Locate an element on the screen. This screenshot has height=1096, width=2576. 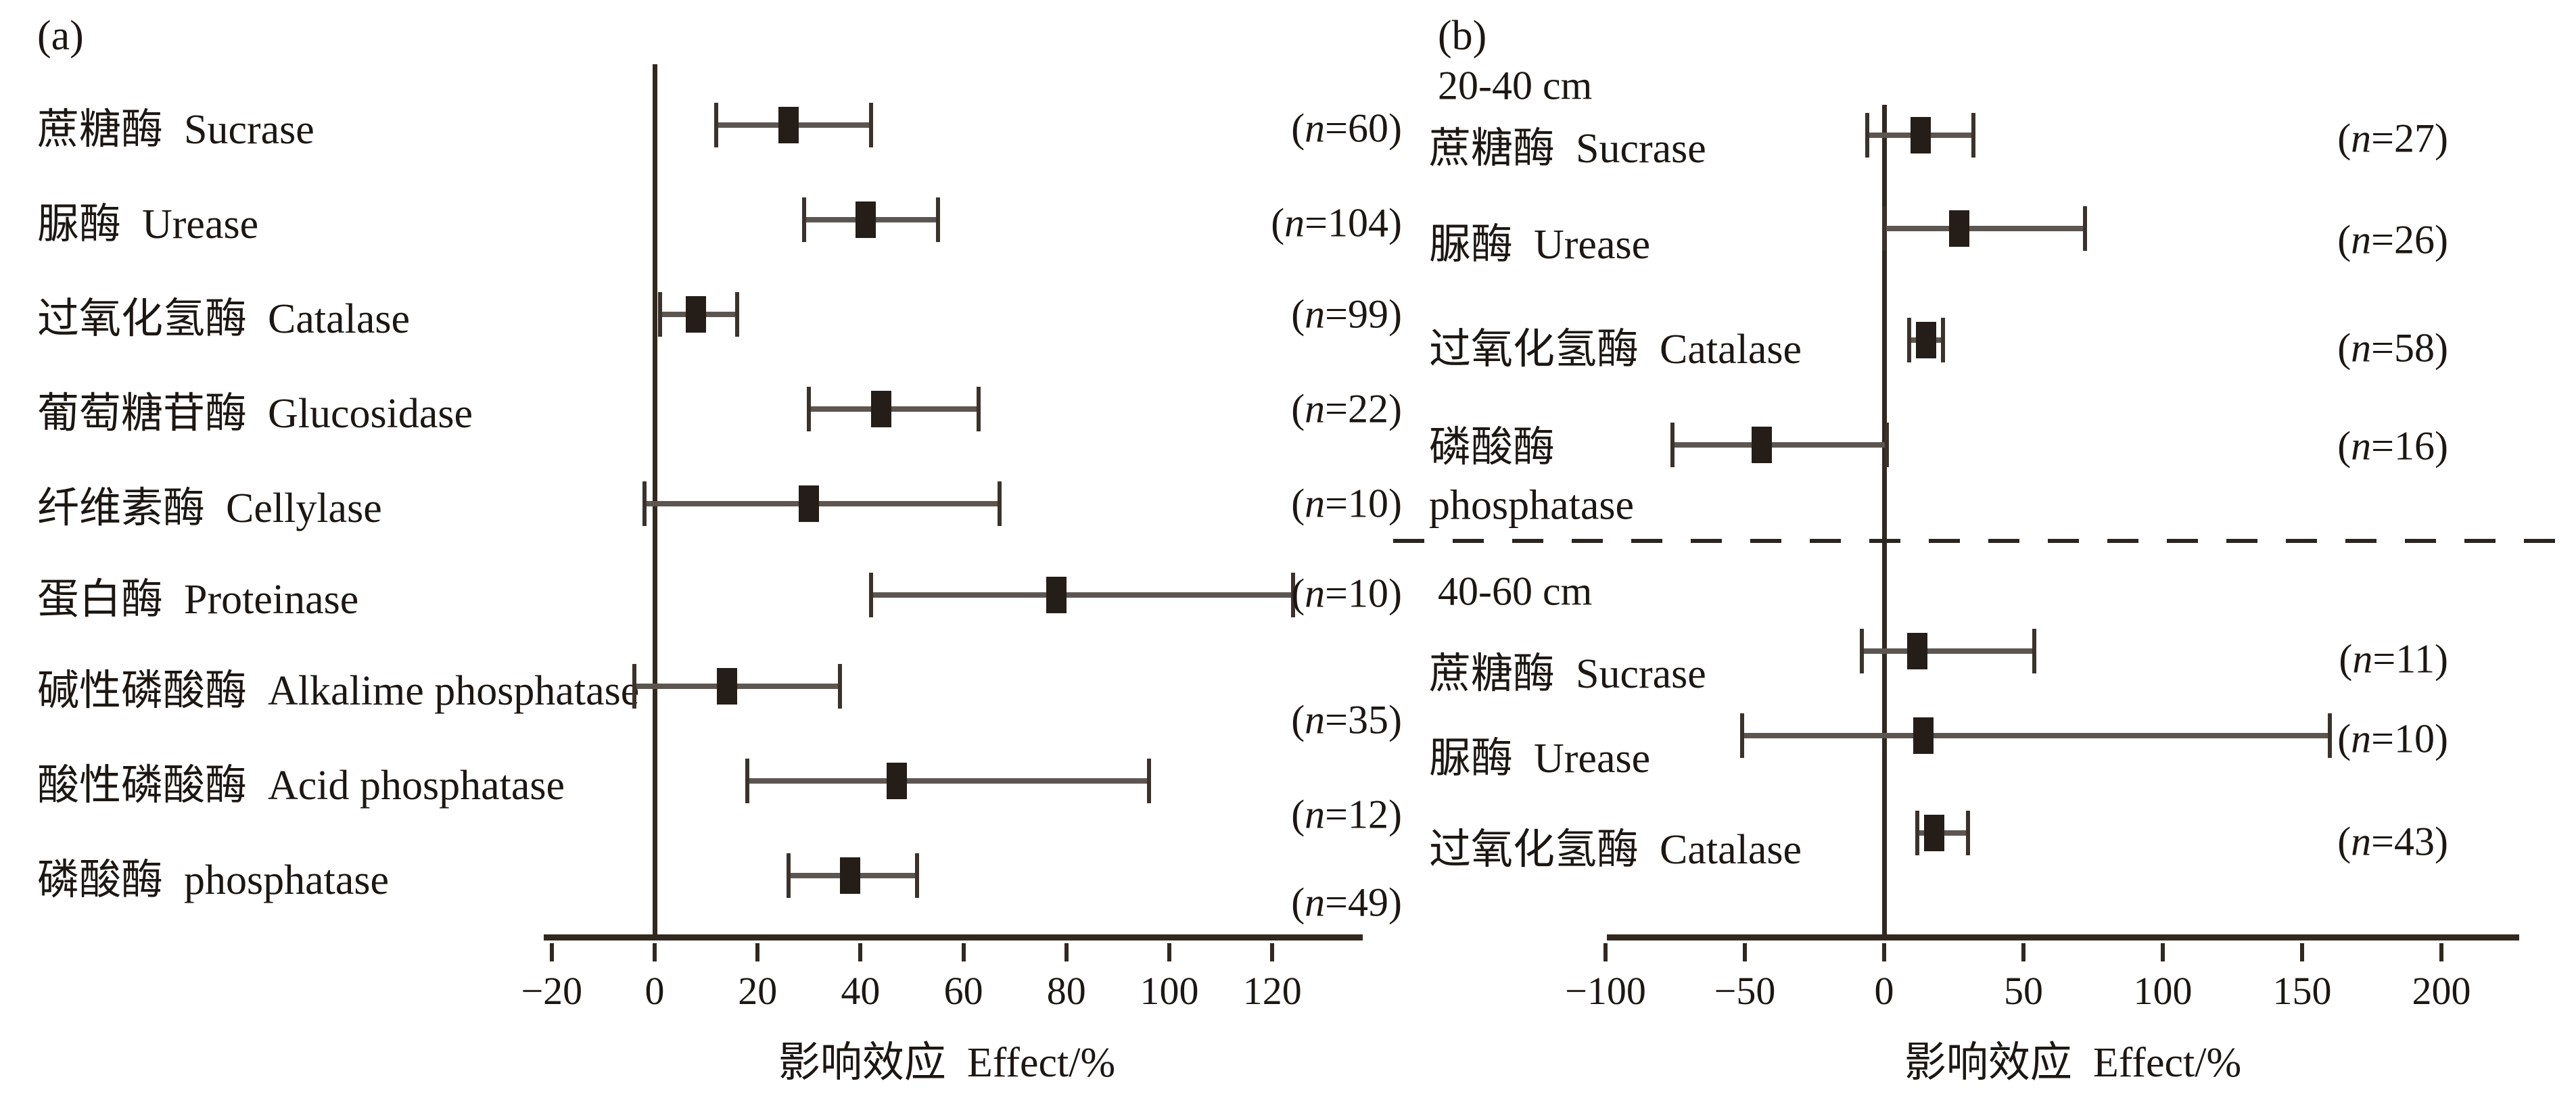
x-axis-tick-label: 200 is located at coordinates (2441, 991).